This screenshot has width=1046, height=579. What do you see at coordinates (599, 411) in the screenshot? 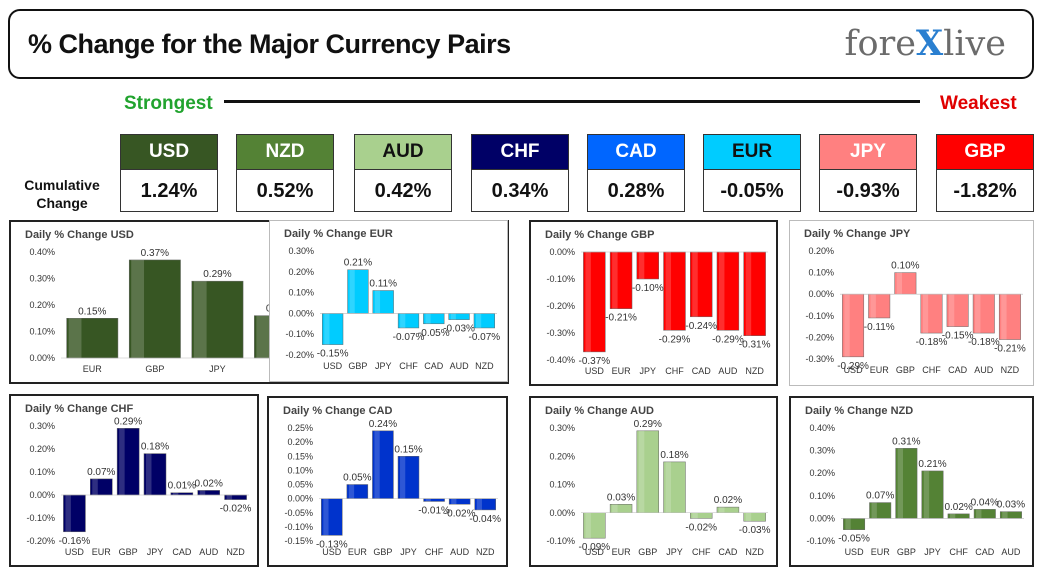
I see `chart-title: Daily % Change AUD` at bounding box center [599, 411].